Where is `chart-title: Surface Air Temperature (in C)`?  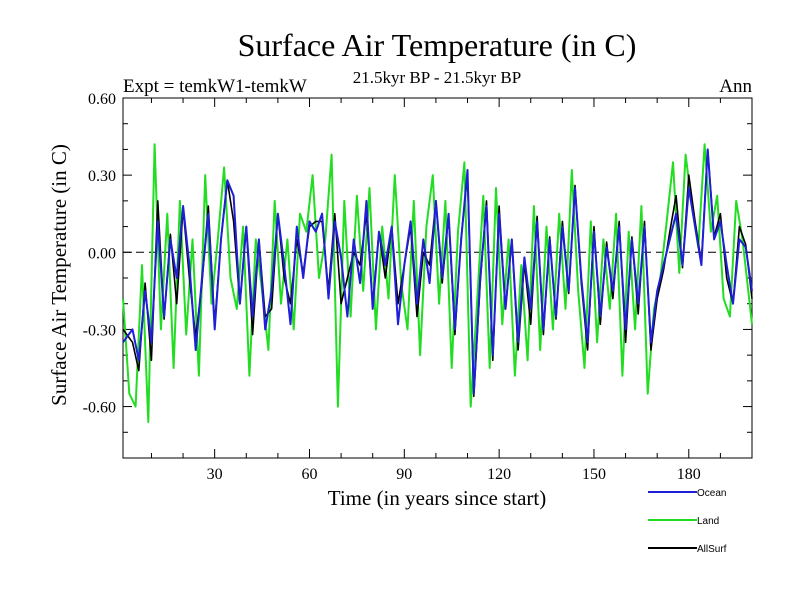
chart-title: Surface Air Temperature (in C) is located at coordinates (437, 45).